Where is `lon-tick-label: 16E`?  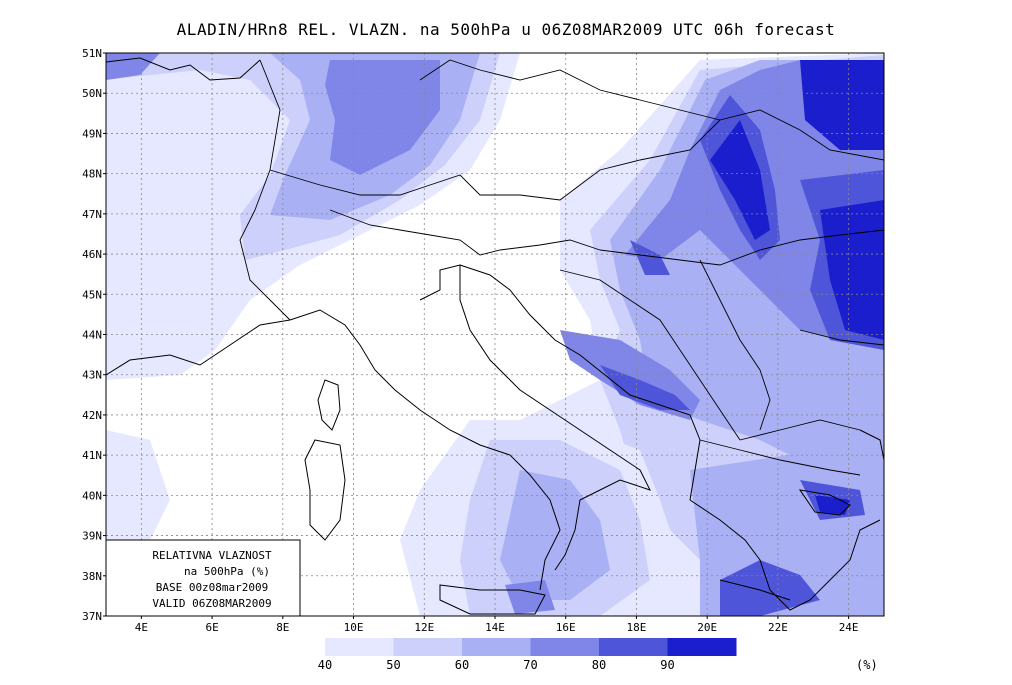
lon-tick-label: 16E is located at coordinates (566, 627).